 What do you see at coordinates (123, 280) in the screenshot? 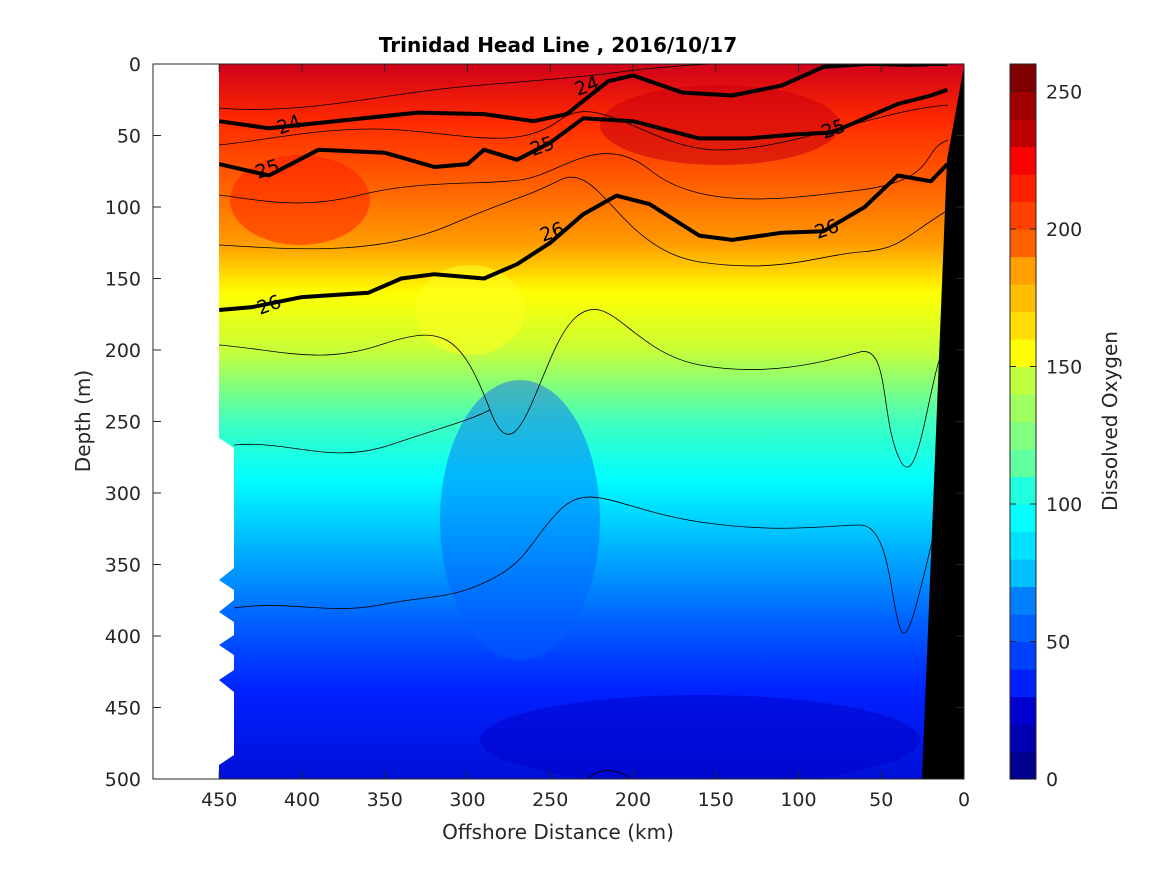
I see `y-tick-label: 150` at bounding box center [123, 280].